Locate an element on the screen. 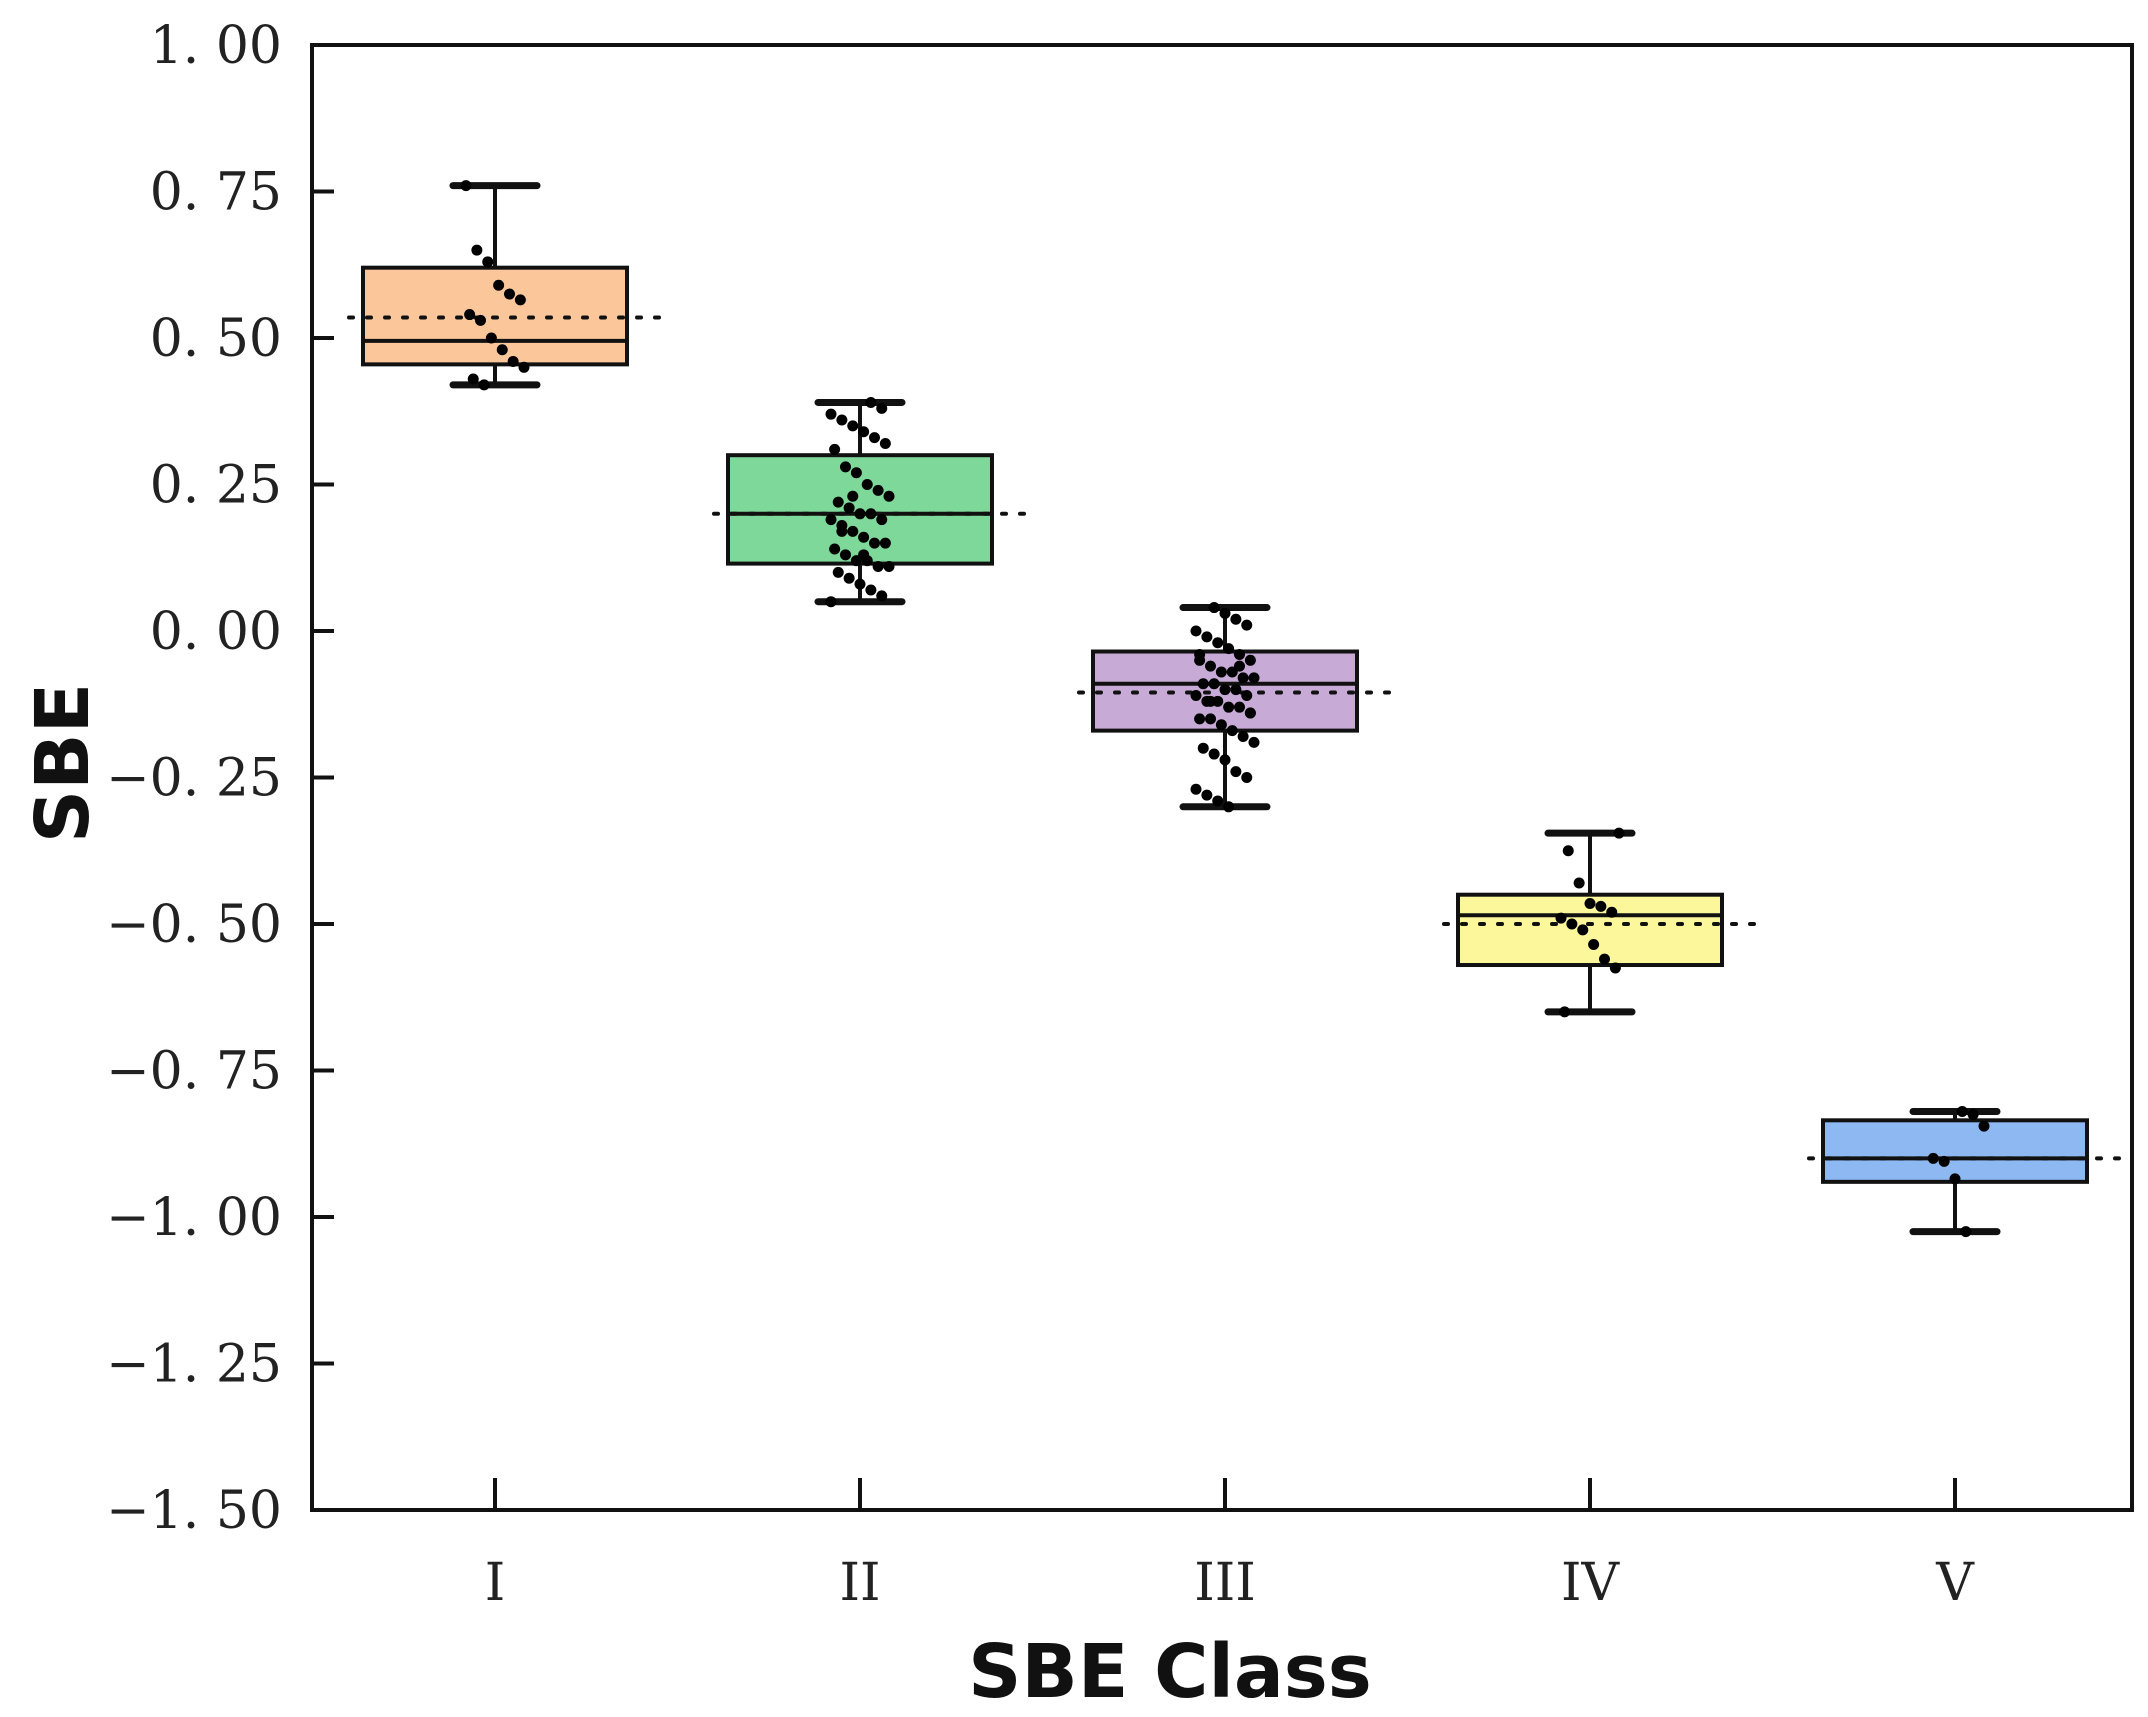  y-tick-label: −1. 25 is located at coordinates (194, 1365).